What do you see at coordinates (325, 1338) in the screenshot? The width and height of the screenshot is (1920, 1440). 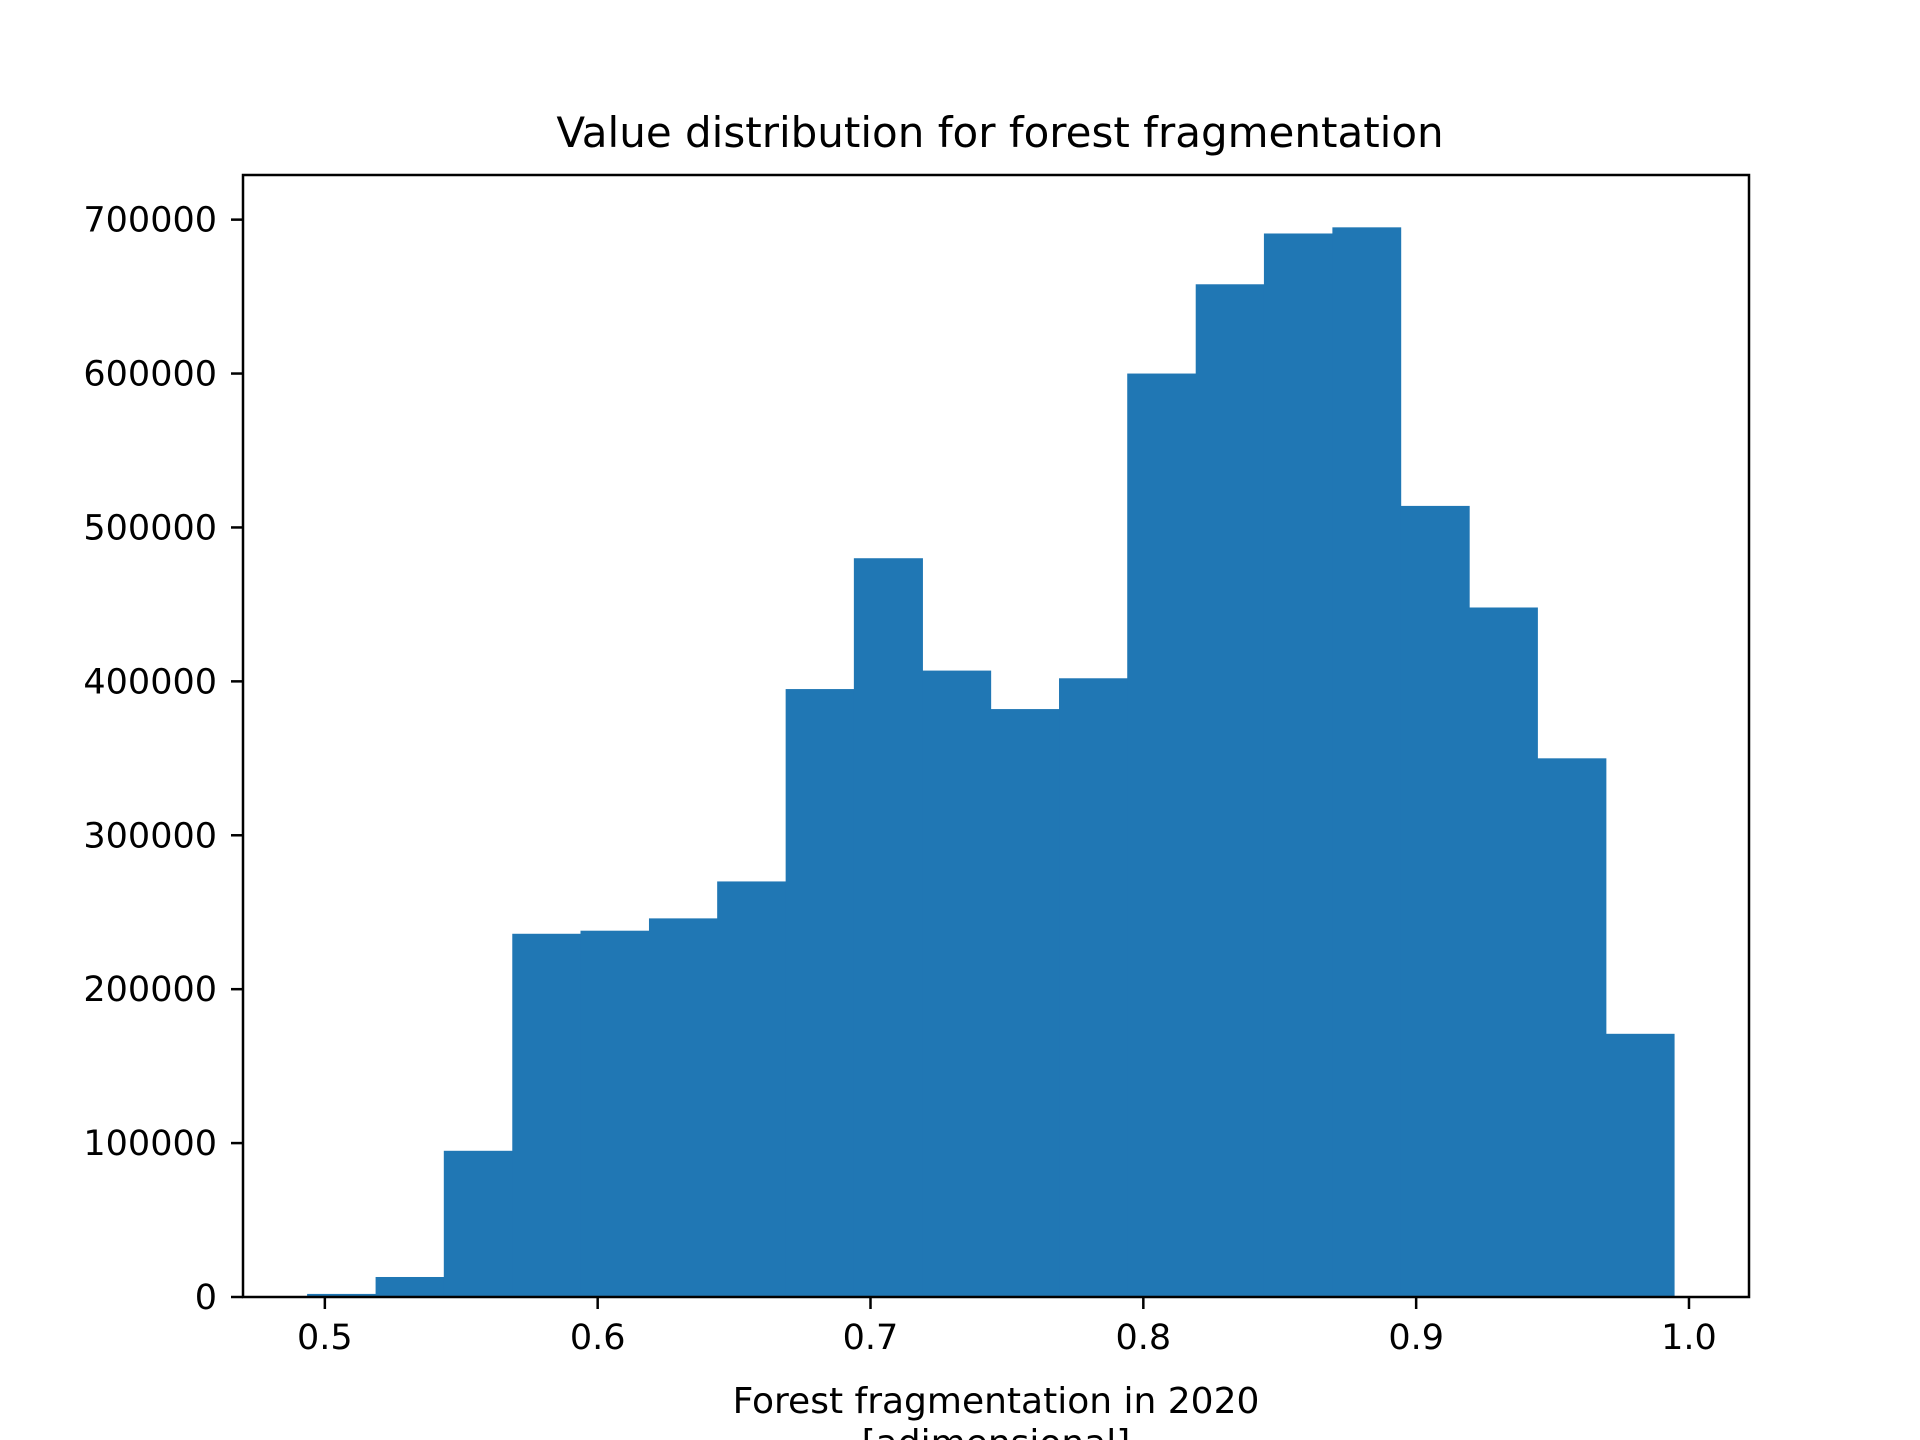 I see `x-tick-label: 0.5` at bounding box center [325, 1338].